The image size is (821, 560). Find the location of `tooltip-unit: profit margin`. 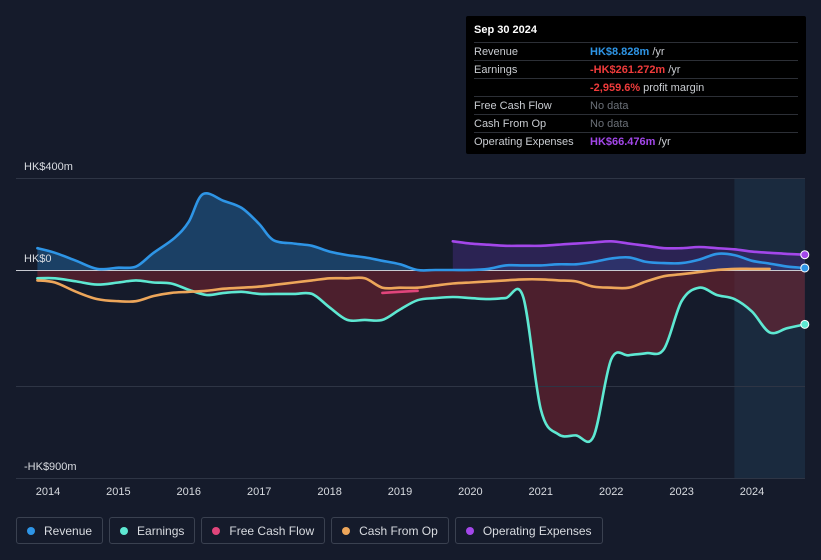

tooltip-unit: profit margin is located at coordinates (674, 87).